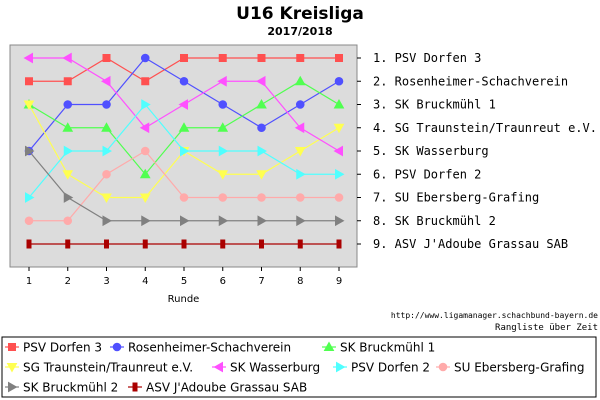 The width and height of the screenshot is (600, 400). I want to click on legend-item: SK Wasserburg, so click(266, 368).